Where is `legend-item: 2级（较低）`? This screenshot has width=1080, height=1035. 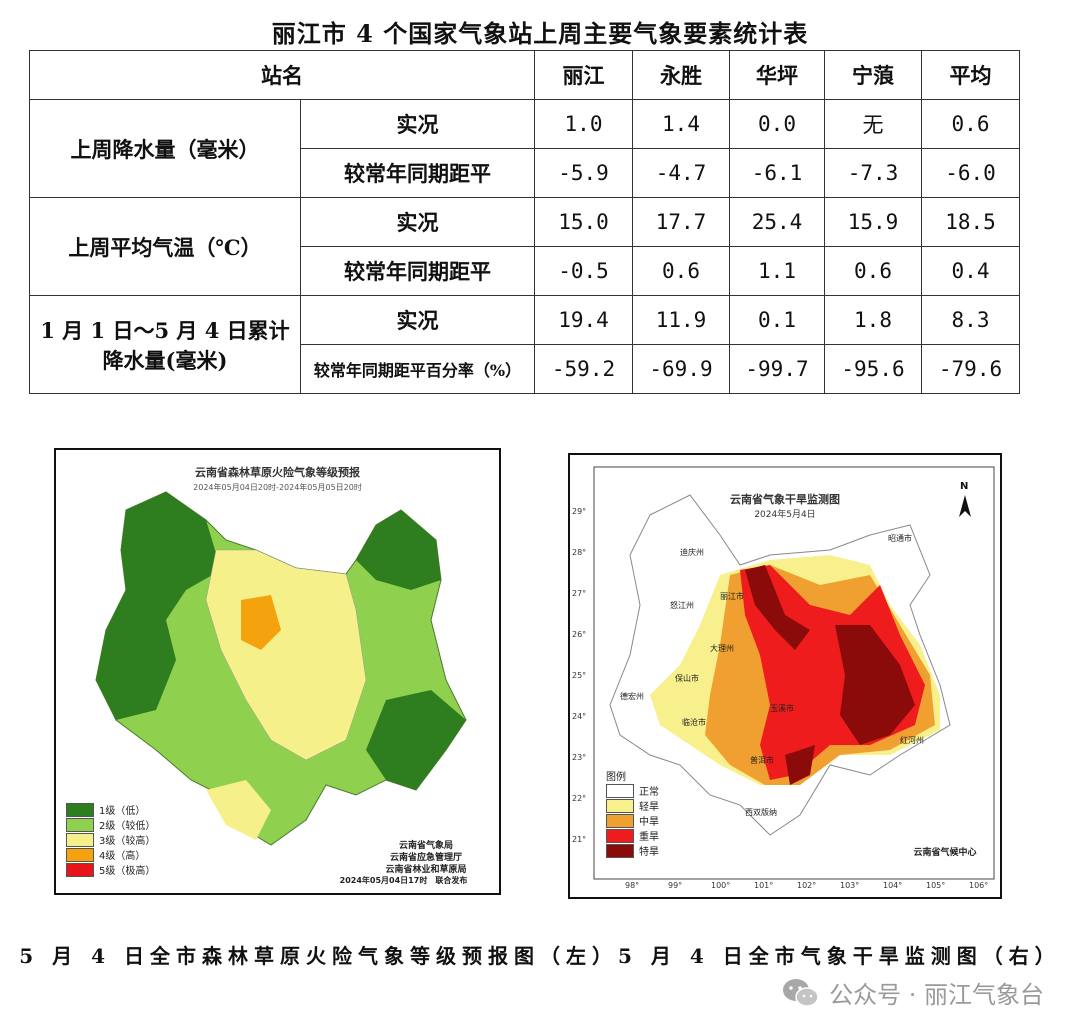 legend-item: 2级（较低） is located at coordinates (110, 824).